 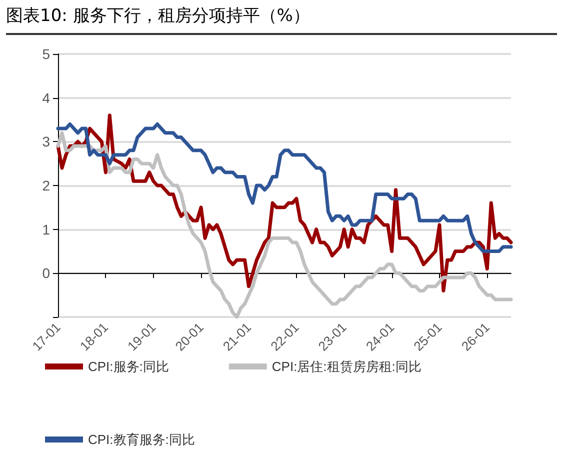 I want to click on legend-label: CPI:居住:租赁房房租:同比, so click(x=347, y=366).